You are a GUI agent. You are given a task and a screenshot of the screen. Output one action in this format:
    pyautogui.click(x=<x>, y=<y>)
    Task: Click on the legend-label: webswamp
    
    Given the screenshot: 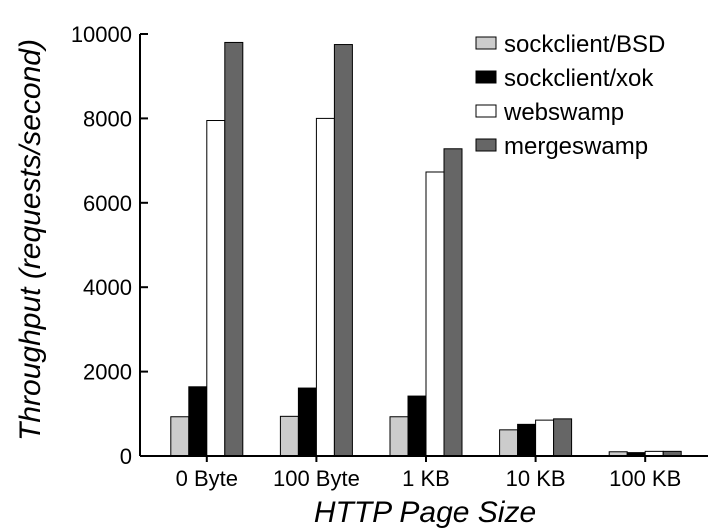 What is the action you would take?
    pyautogui.click(x=563, y=112)
    